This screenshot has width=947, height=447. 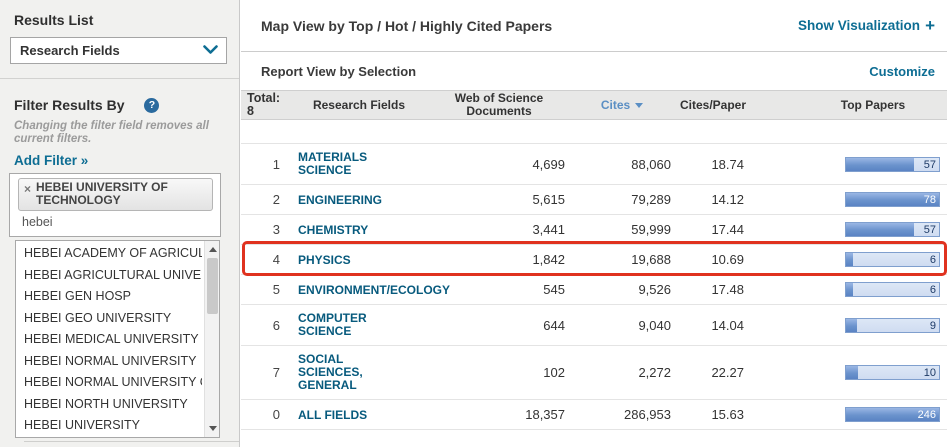 What do you see at coordinates (265, 289) in the screenshot?
I see `rank-cell: 5` at bounding box center [265, 289].